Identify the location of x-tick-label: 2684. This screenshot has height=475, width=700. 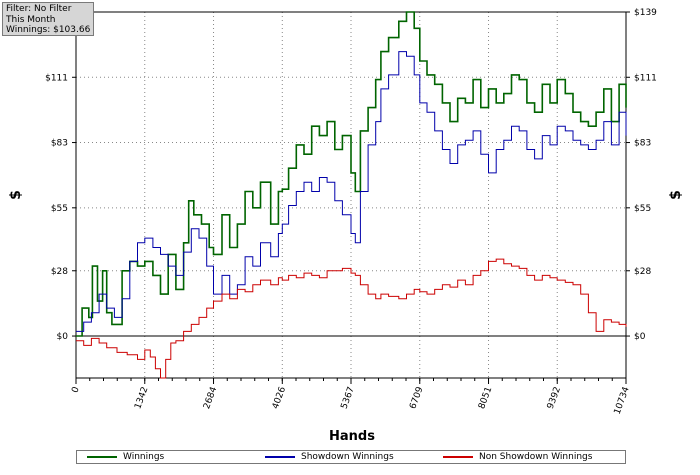
(210, 397).